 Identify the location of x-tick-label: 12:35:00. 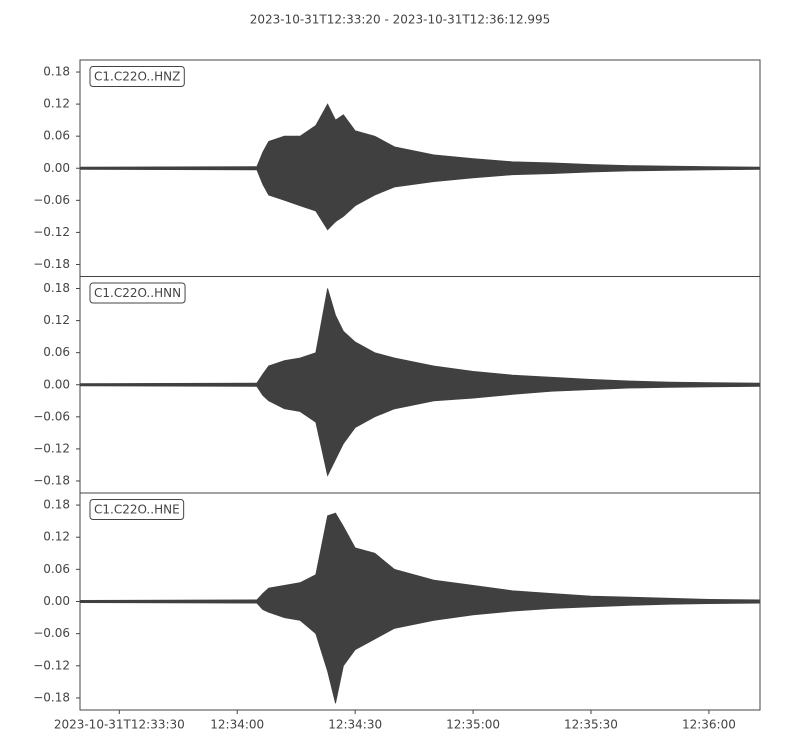
(473, 725).